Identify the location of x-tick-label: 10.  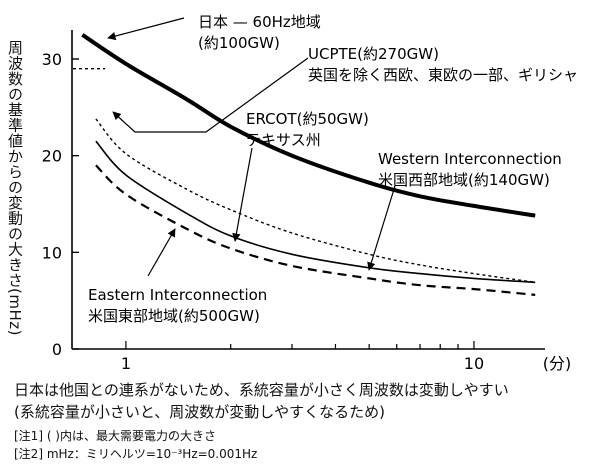
(474, 363).